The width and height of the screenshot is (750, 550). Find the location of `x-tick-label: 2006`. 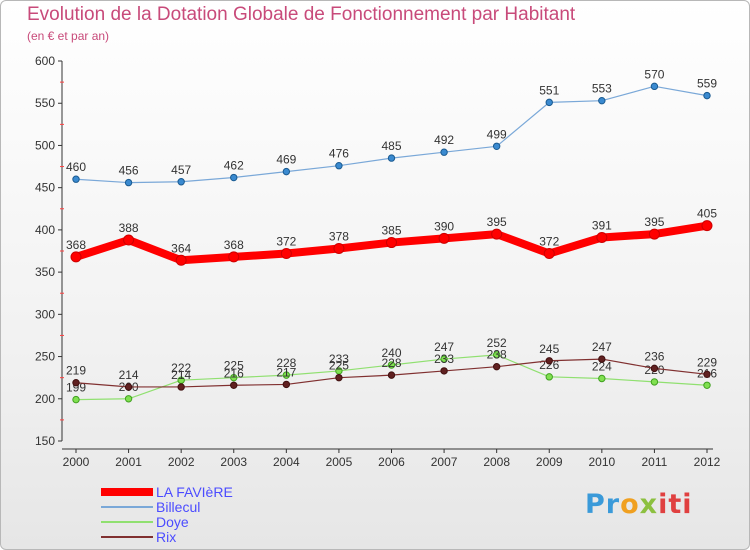

x-tick-label: 2006 is located at coordinates (391, 462).